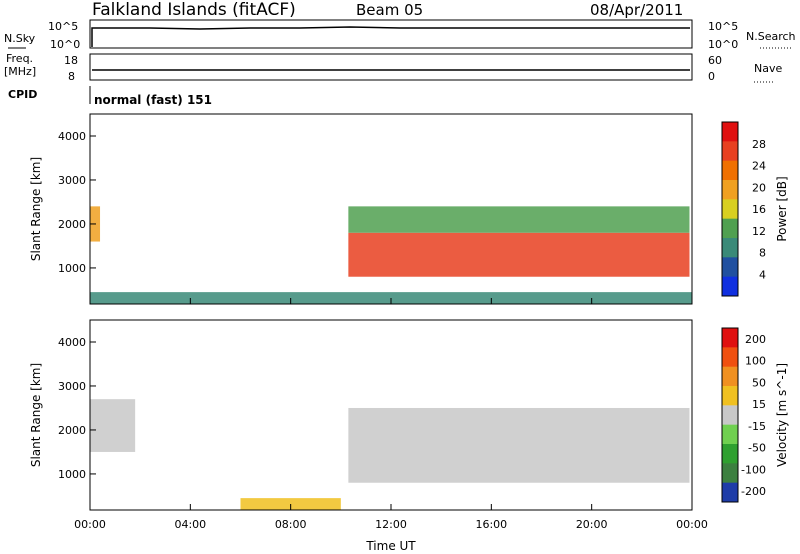  I want to click on colorbar-tick-label: -200, so click(753, 491).